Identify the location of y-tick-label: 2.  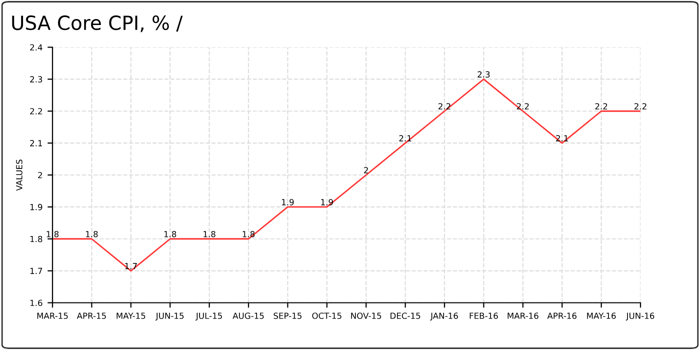
(40, 175).